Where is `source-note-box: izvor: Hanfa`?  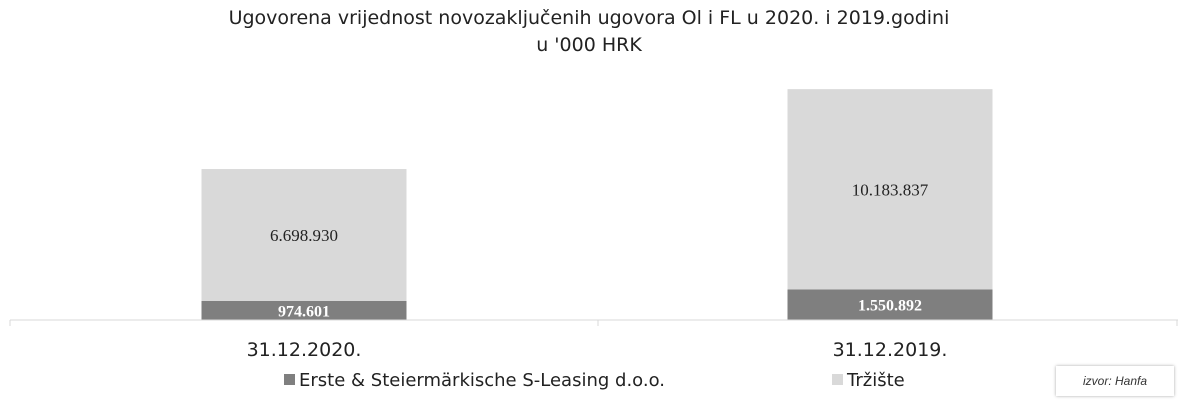
source-note-box: izvor: Hanfa is located at coordinates (1115, 381).